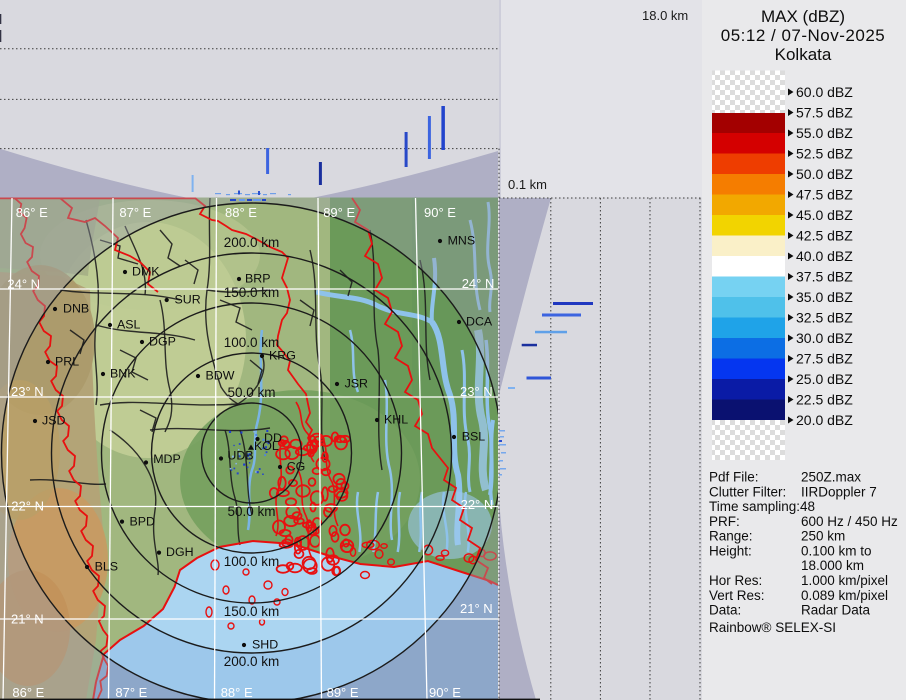 The width and height of the screenshot is (906, 700). I want to click on svg-text: PRF:, so click(724, 521).